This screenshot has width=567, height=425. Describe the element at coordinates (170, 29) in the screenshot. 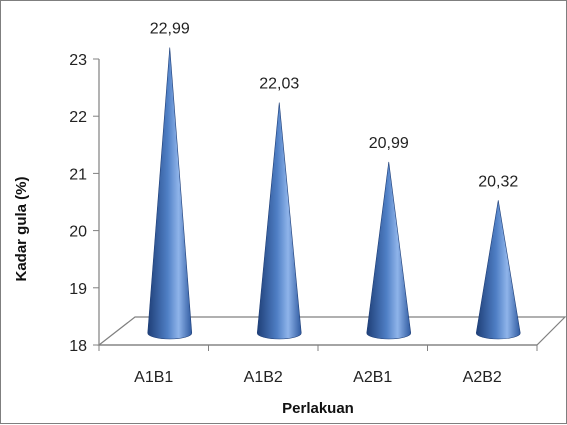

I see `data-label: 22,99` at that location.